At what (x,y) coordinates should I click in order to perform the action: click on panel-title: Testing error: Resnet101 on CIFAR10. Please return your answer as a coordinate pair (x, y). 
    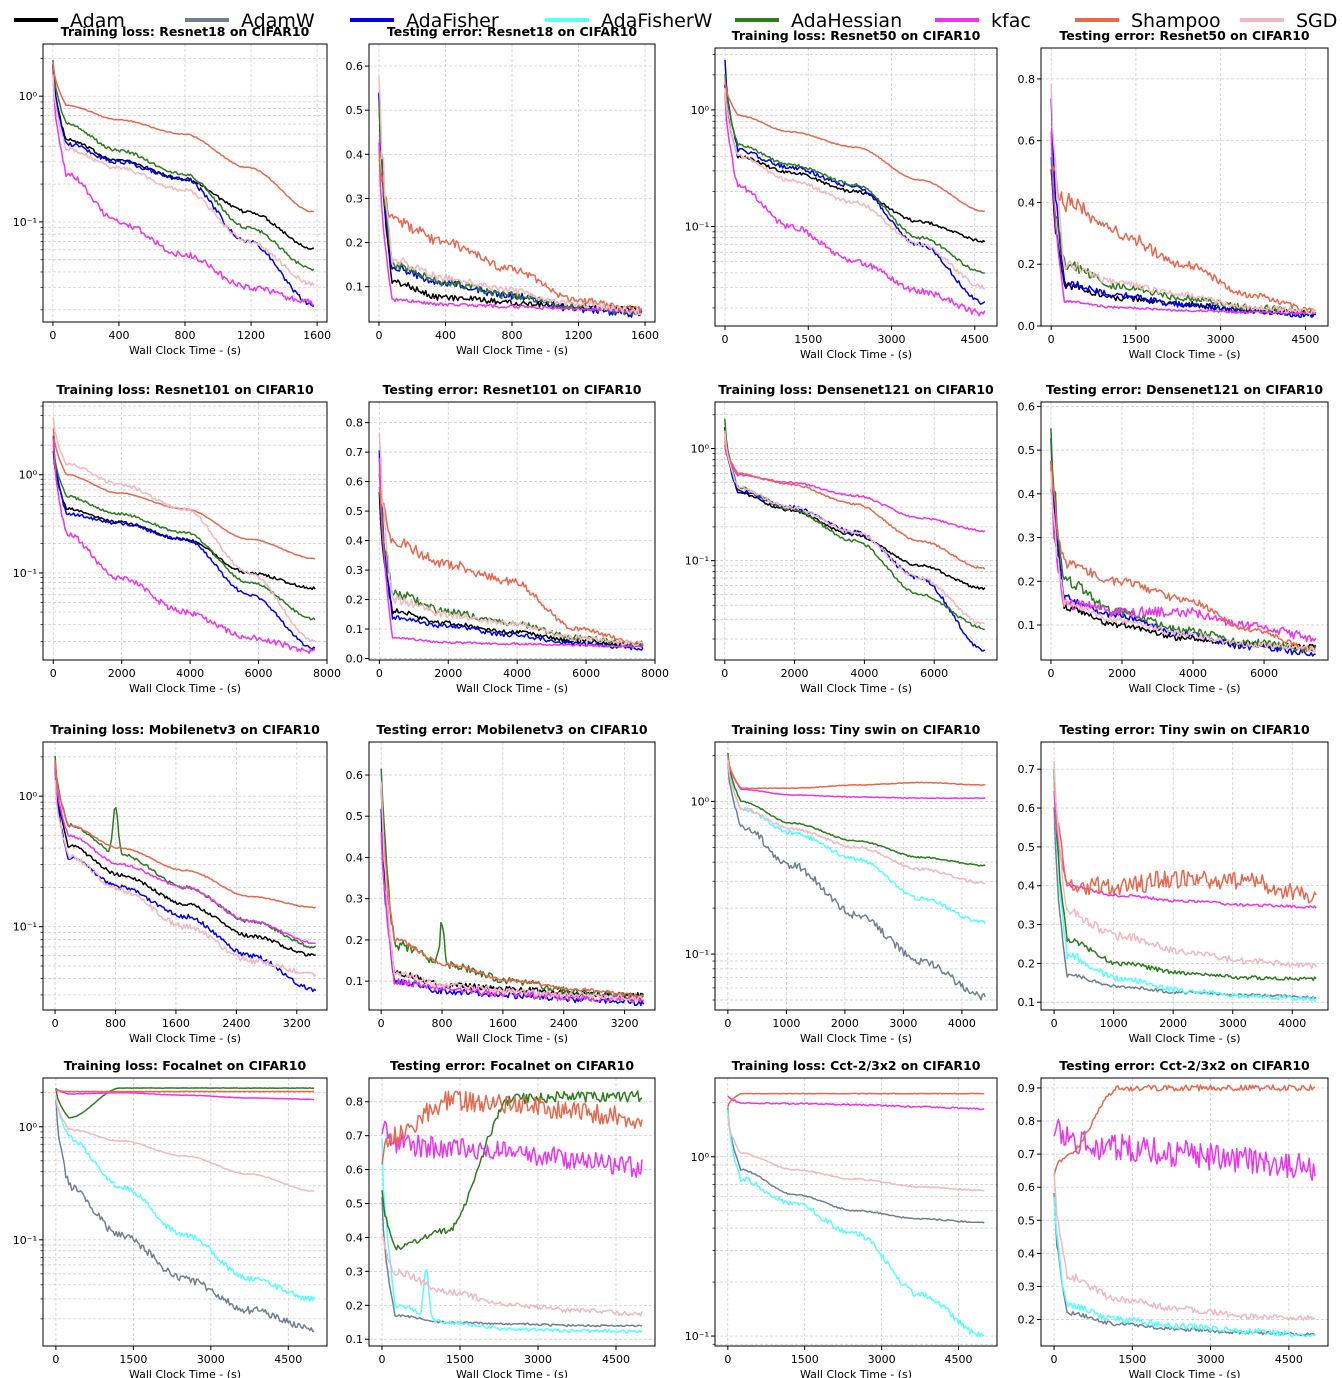
    Looking at the image, I should click on (512, 389).